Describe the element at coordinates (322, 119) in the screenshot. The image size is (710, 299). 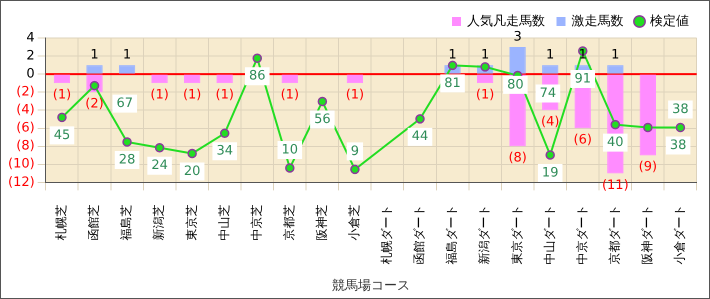
I see `data-label: 56` at that location.